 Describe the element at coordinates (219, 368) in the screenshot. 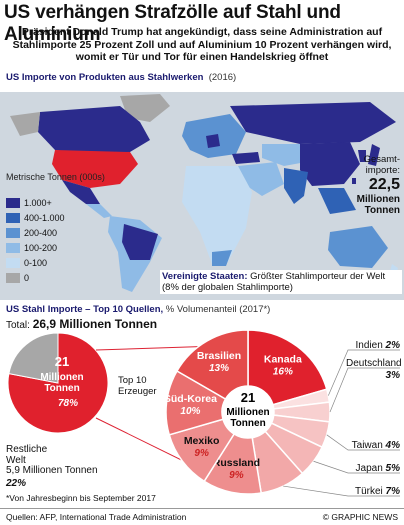

I see `donut-label-pct: 13%` at that location.